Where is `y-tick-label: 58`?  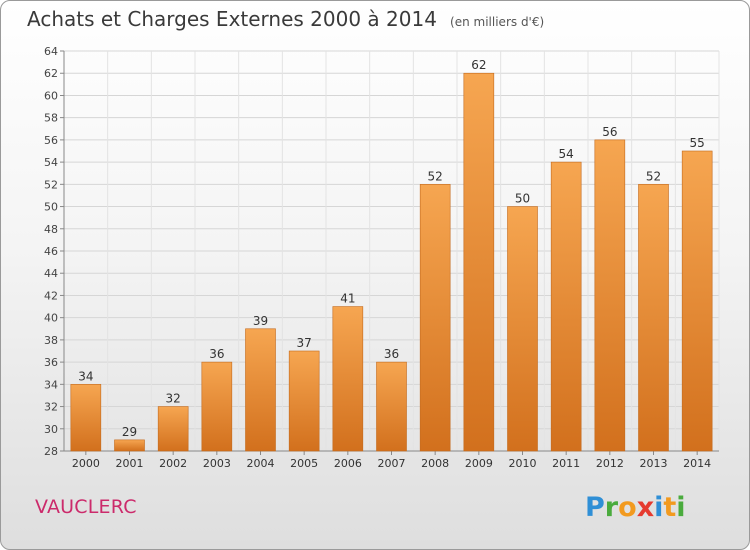 y-tick-label: 58 is located at coordinates (51, 118).